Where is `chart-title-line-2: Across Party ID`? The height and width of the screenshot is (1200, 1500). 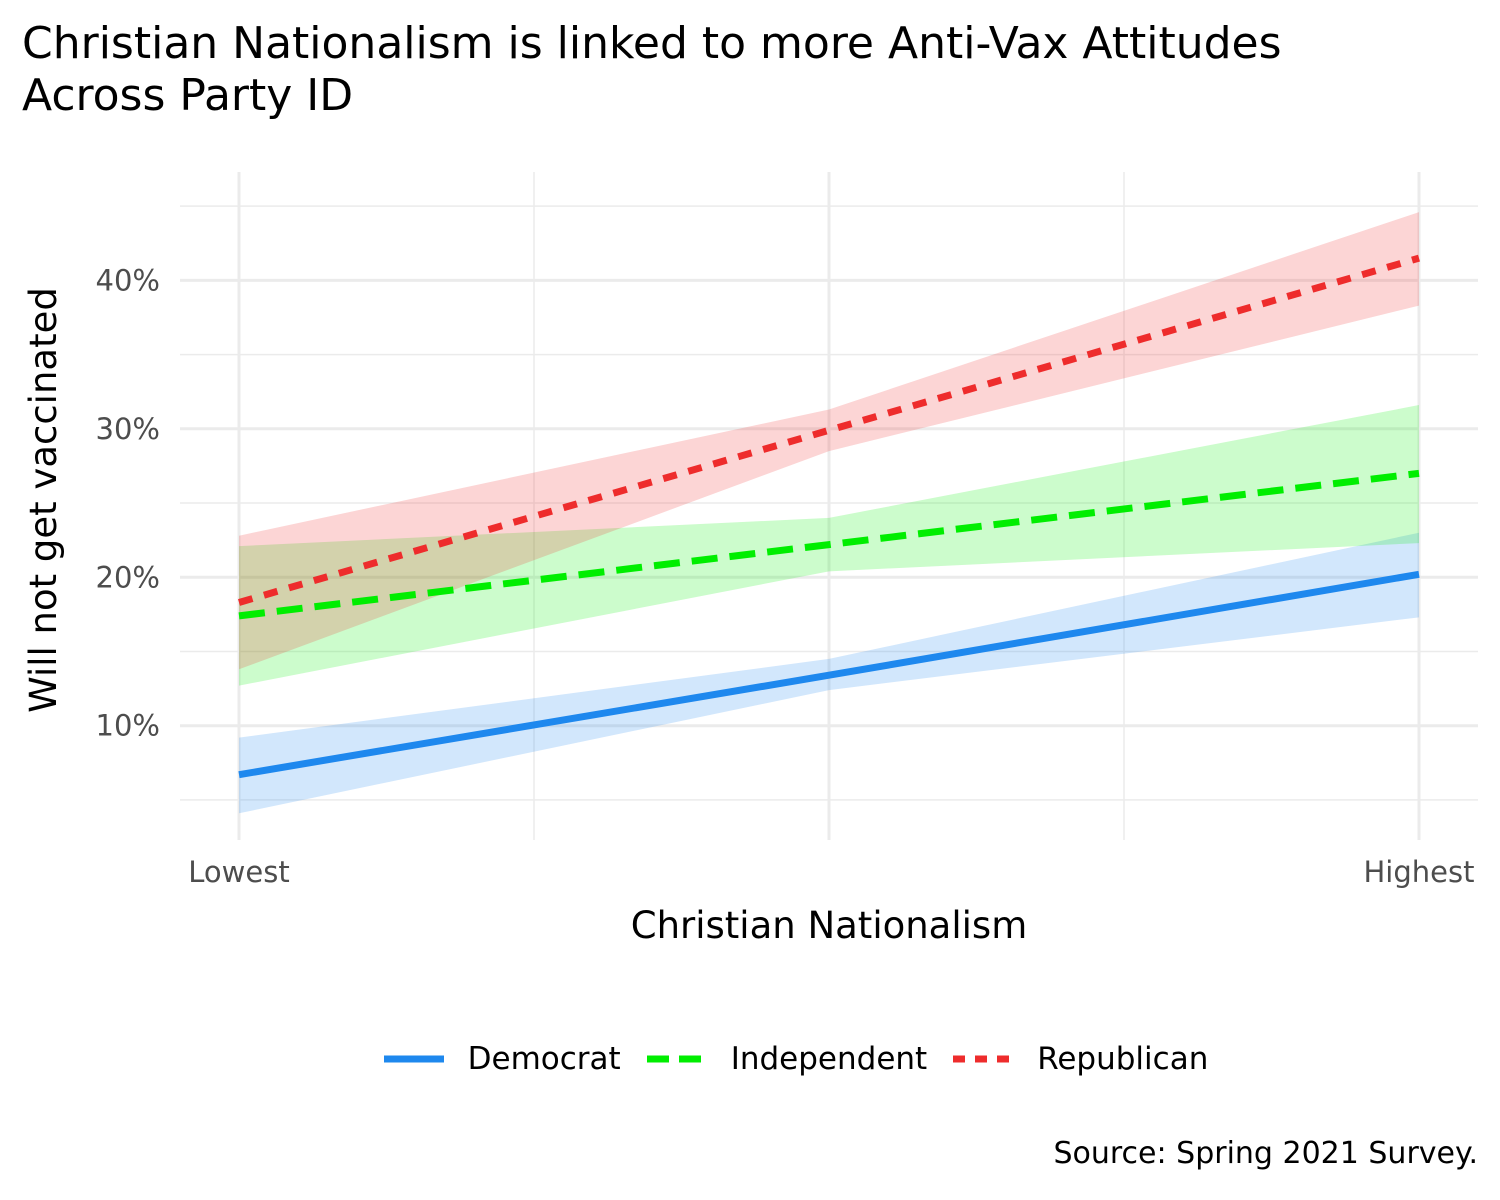
chart-title-line-2: Across Party ID is located at coordinates (188, 95).